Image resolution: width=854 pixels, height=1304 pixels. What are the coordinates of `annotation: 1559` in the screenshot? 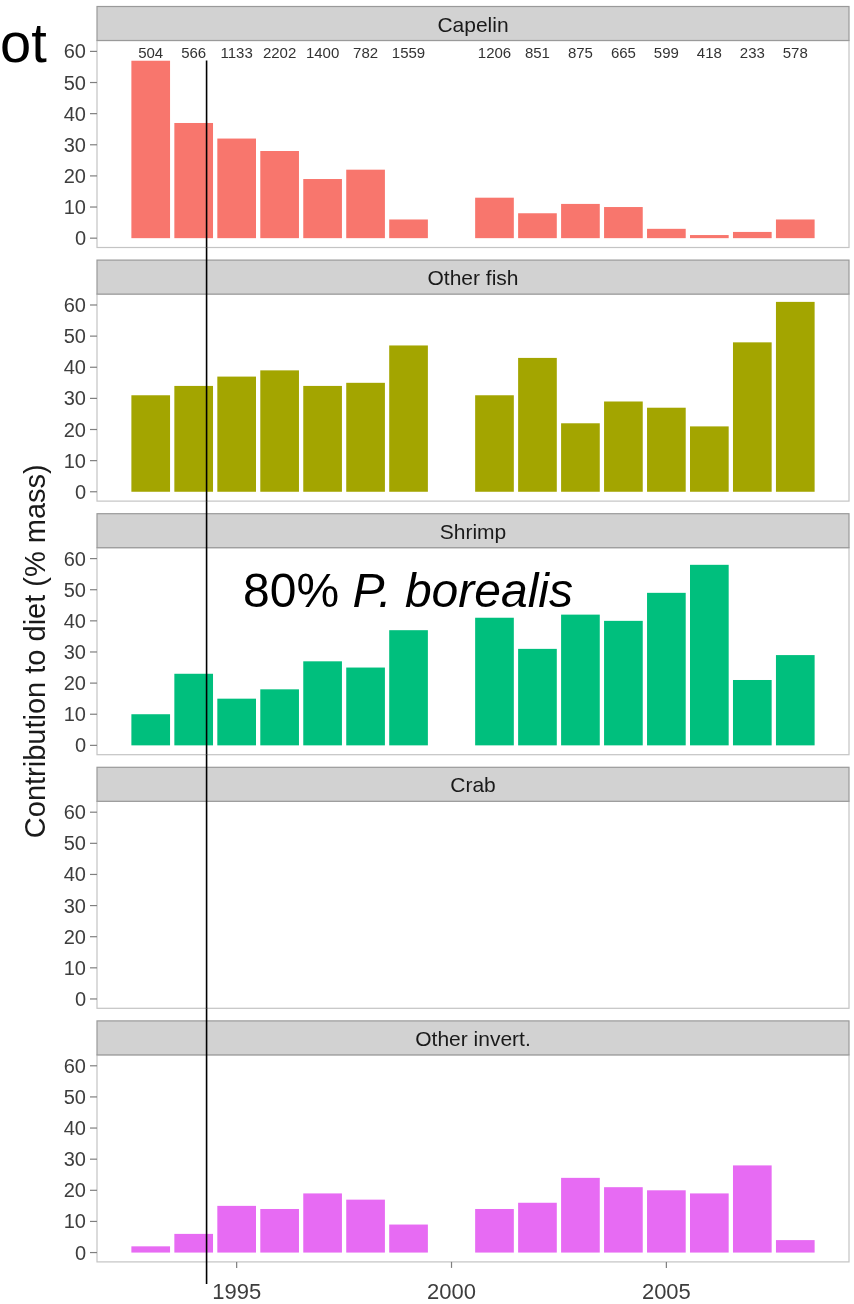 It's located at (408, 51).